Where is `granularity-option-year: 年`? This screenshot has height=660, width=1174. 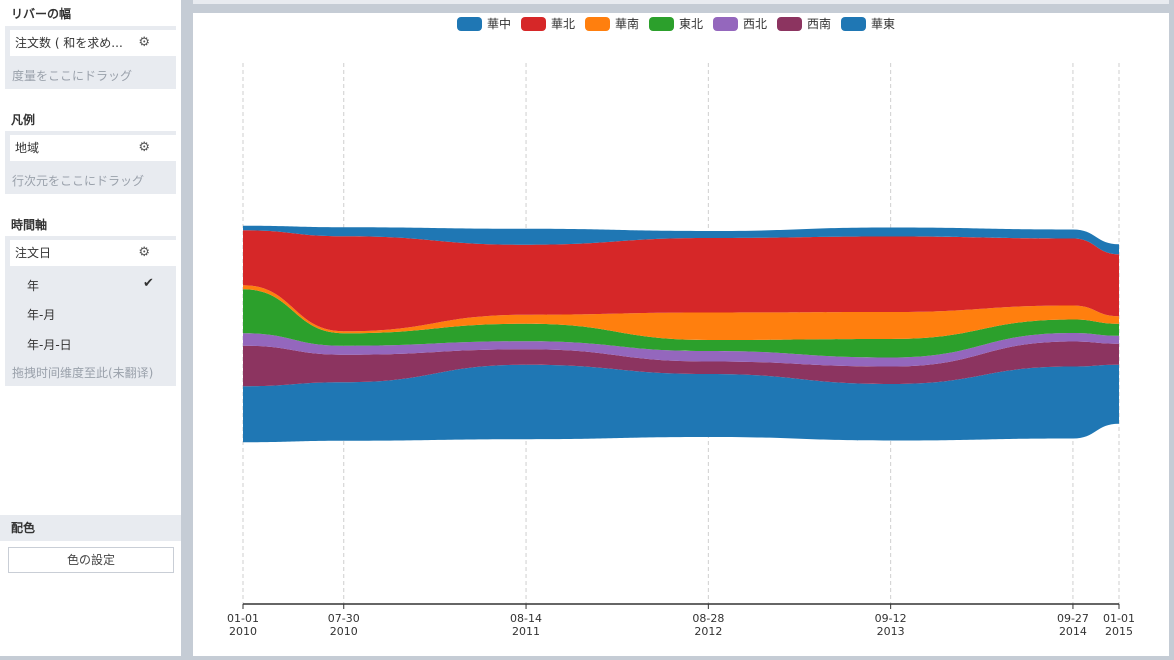
granularity-option-year: 年 is located at coordinates (33, 286).